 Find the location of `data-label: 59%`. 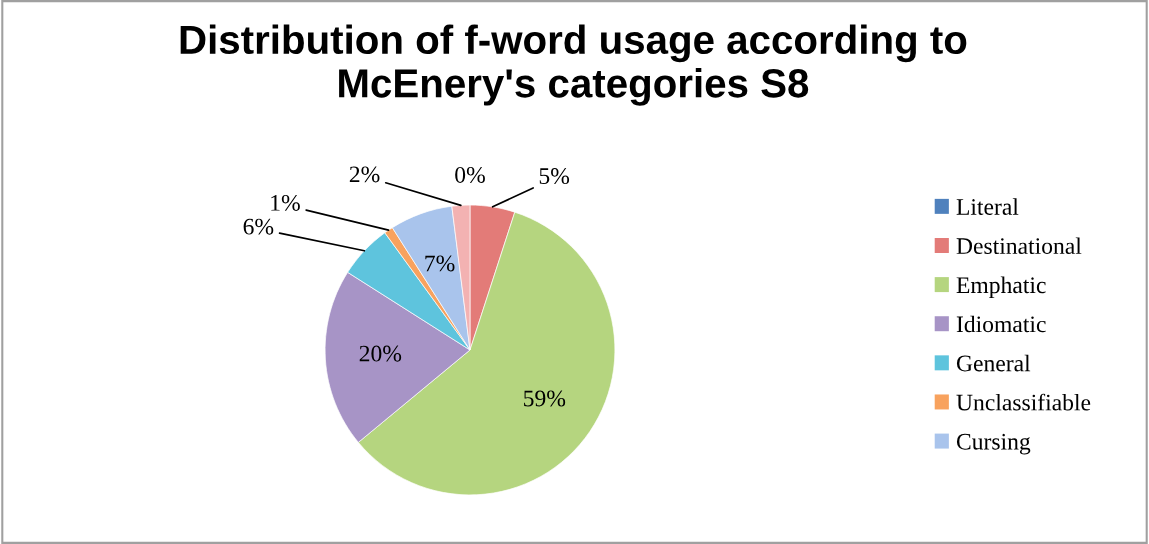

data-label: 59% is located at coordinates (545, 398).